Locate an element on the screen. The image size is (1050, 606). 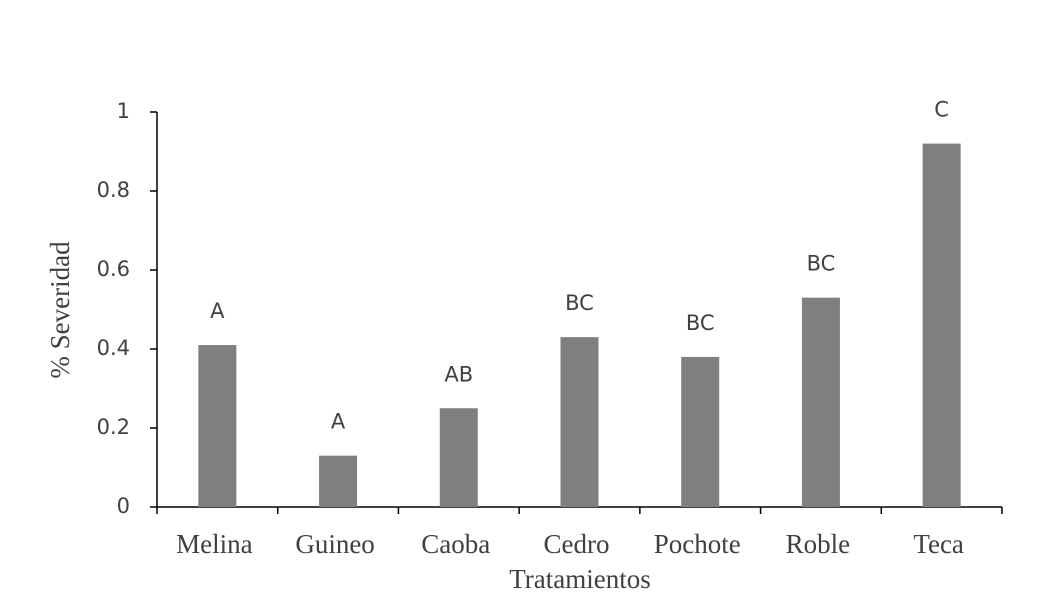
x-tick-label: Caoba is located at coordinates (455, 544).